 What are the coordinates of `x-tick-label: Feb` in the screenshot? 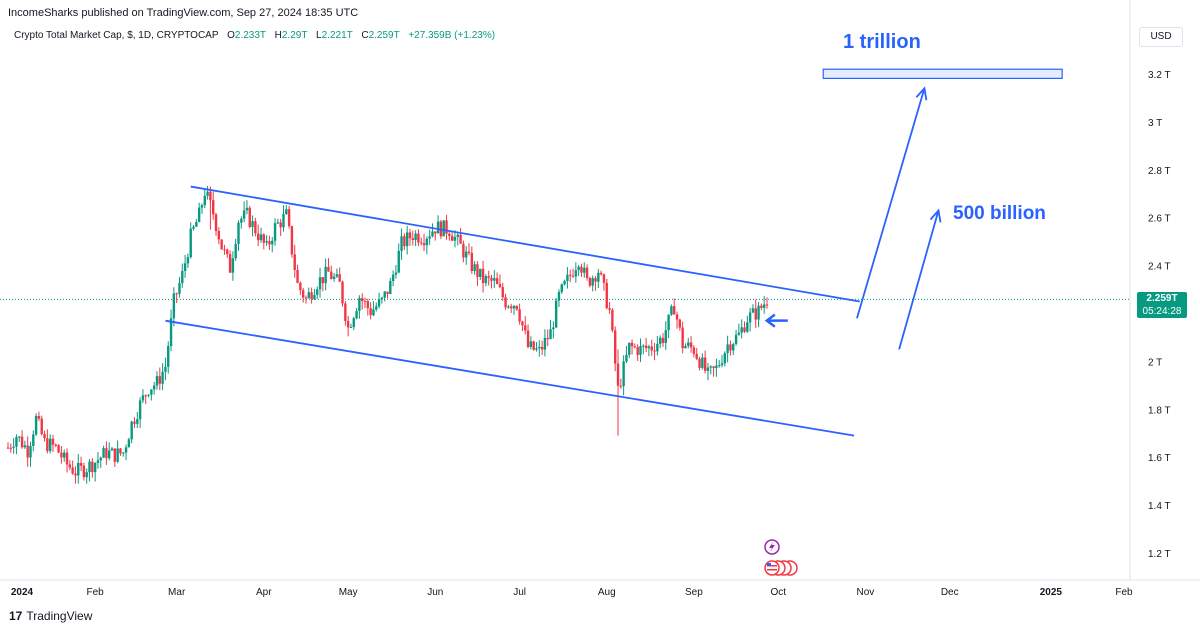 It's located at (96, 592).